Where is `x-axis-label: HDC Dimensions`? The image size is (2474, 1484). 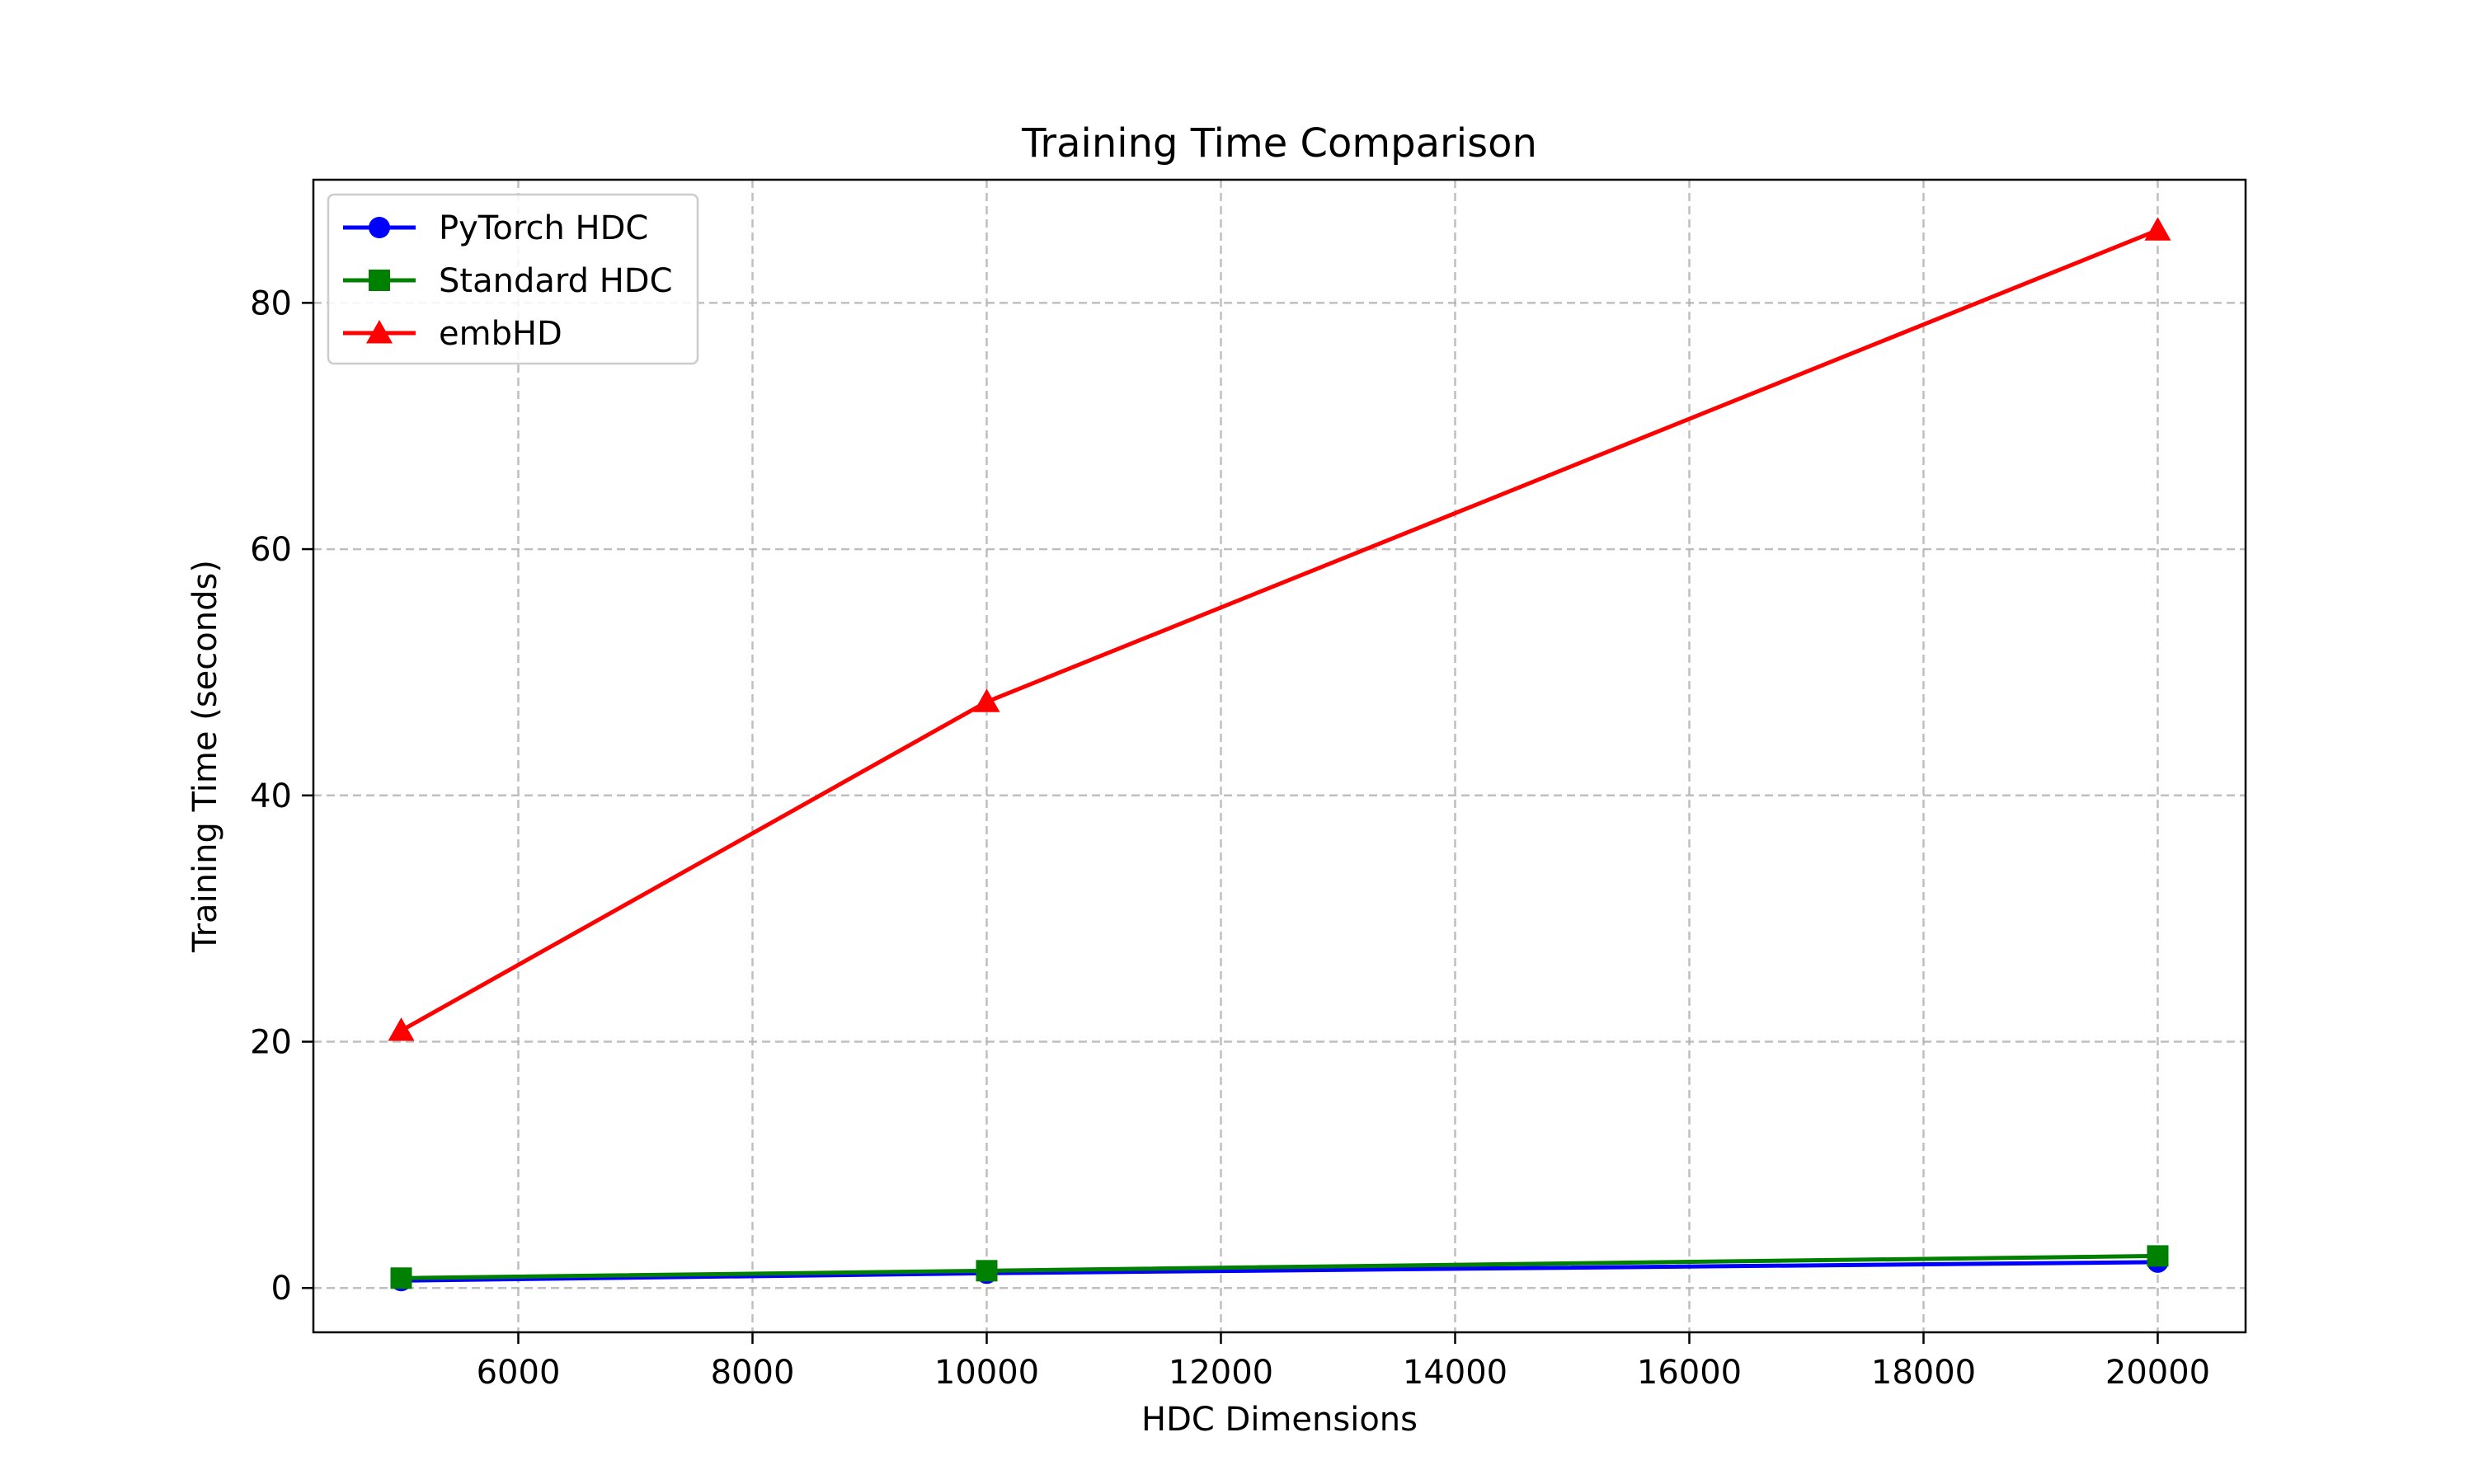 x-axis-label: HDC Dimensions is located at coordinates (1279, 1420).